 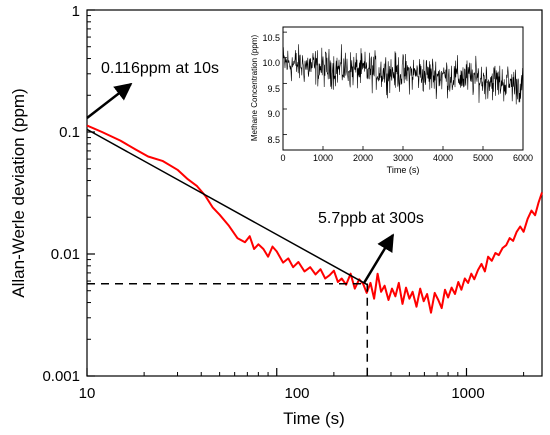 What do you see at coordinates (61, 376) in the screenshot?
I see `y-tick-label: 0.001` at bounding box center [61, 376].